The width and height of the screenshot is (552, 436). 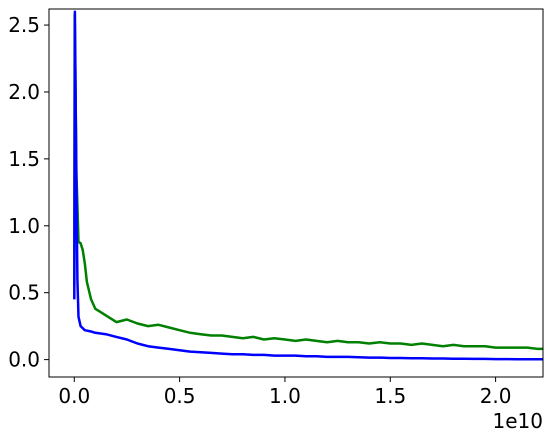 What do you see at coordinates (518, 421) in the screenshot?
I see `x-axis-offset-text: 1e10` at bounding box center [518, 421].